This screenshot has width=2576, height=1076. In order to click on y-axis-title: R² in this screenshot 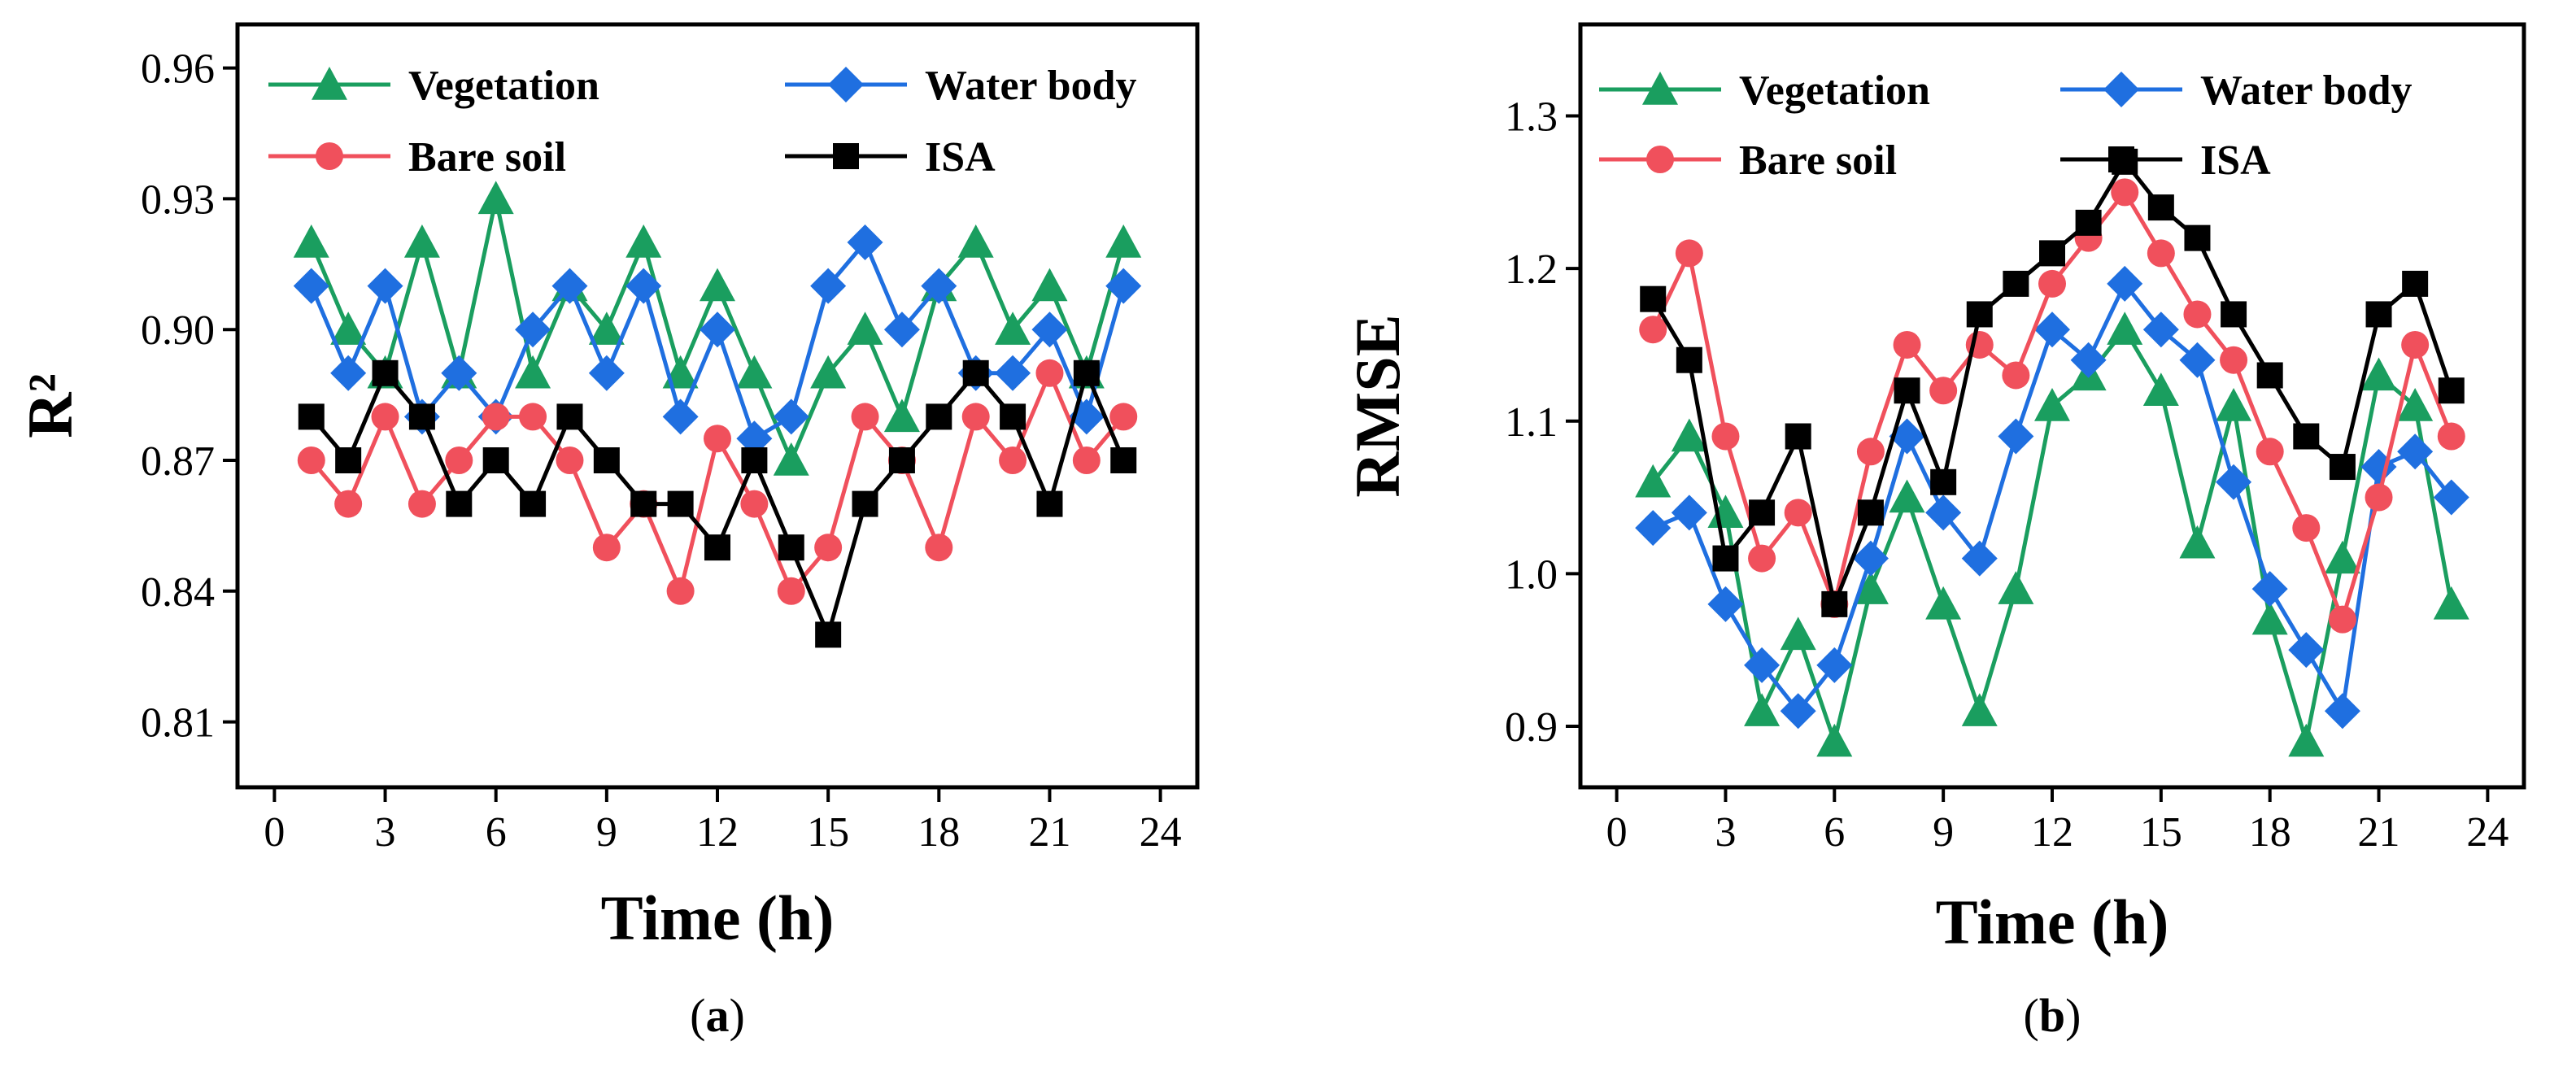, I will do `click(50, 405)`.